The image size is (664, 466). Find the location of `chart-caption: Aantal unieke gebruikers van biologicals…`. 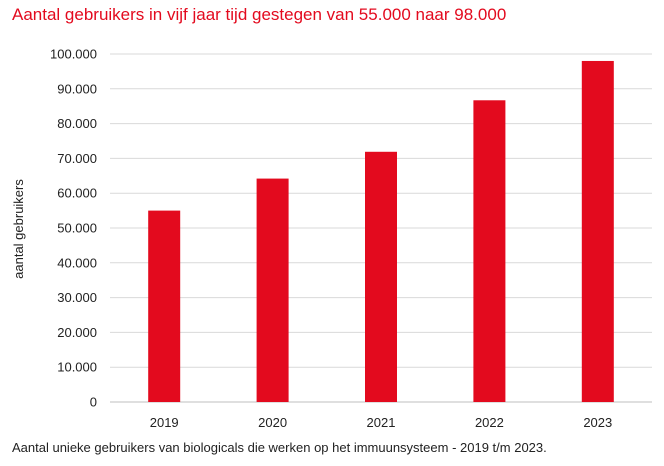

chart-caption: Aantal unieke gebruikers van biologicals… is located at coordinates (279, 447).